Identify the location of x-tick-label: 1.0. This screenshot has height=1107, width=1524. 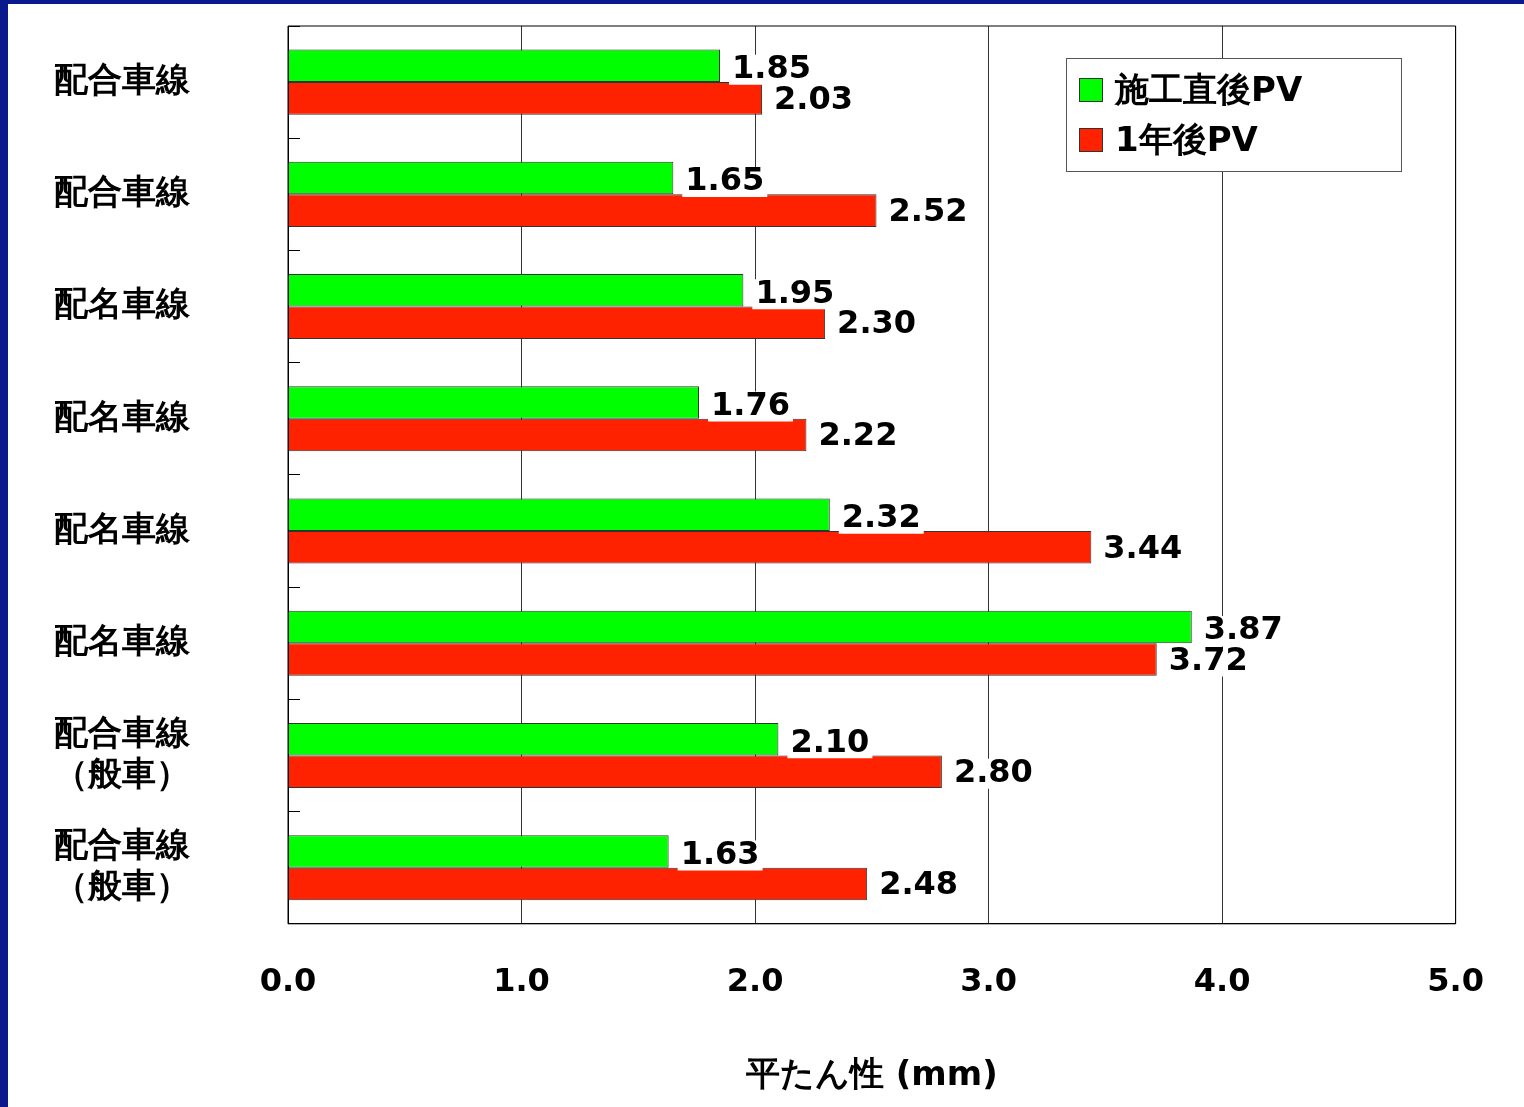
(521, 980).